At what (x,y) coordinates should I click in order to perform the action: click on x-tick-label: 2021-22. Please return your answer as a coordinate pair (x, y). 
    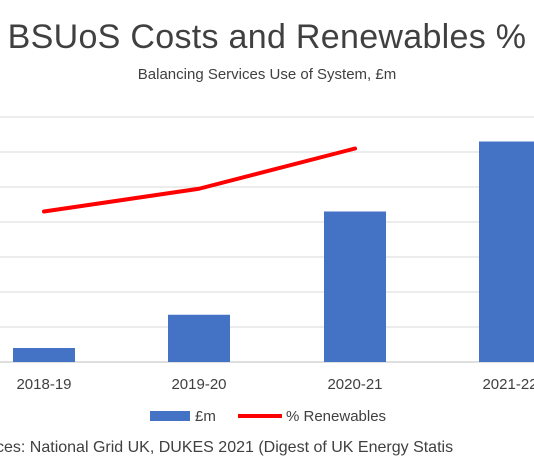
    Looking at the image, I should click on (508, 384).